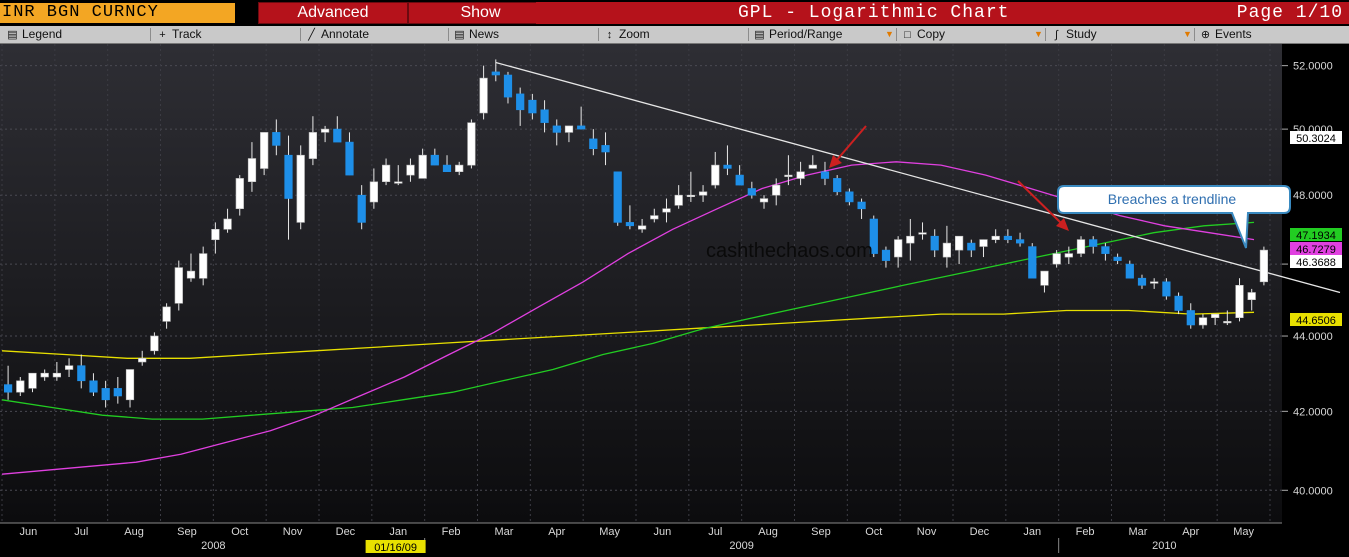  Describe the element at coordinates (337, 34) in the screenshot. I see `annotate-button: ╱ Annotate` at that location.